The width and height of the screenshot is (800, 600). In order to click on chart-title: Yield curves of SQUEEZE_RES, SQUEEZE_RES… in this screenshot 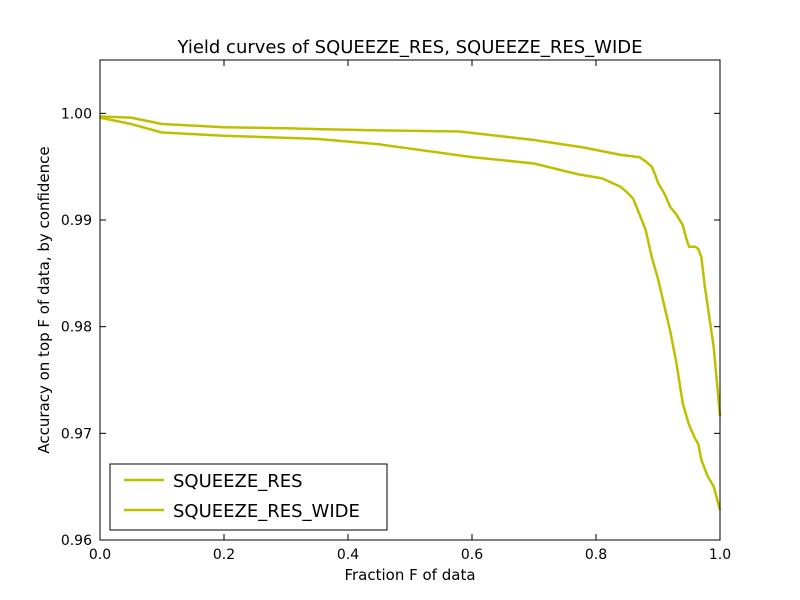, I will do `click(409, 47)`.